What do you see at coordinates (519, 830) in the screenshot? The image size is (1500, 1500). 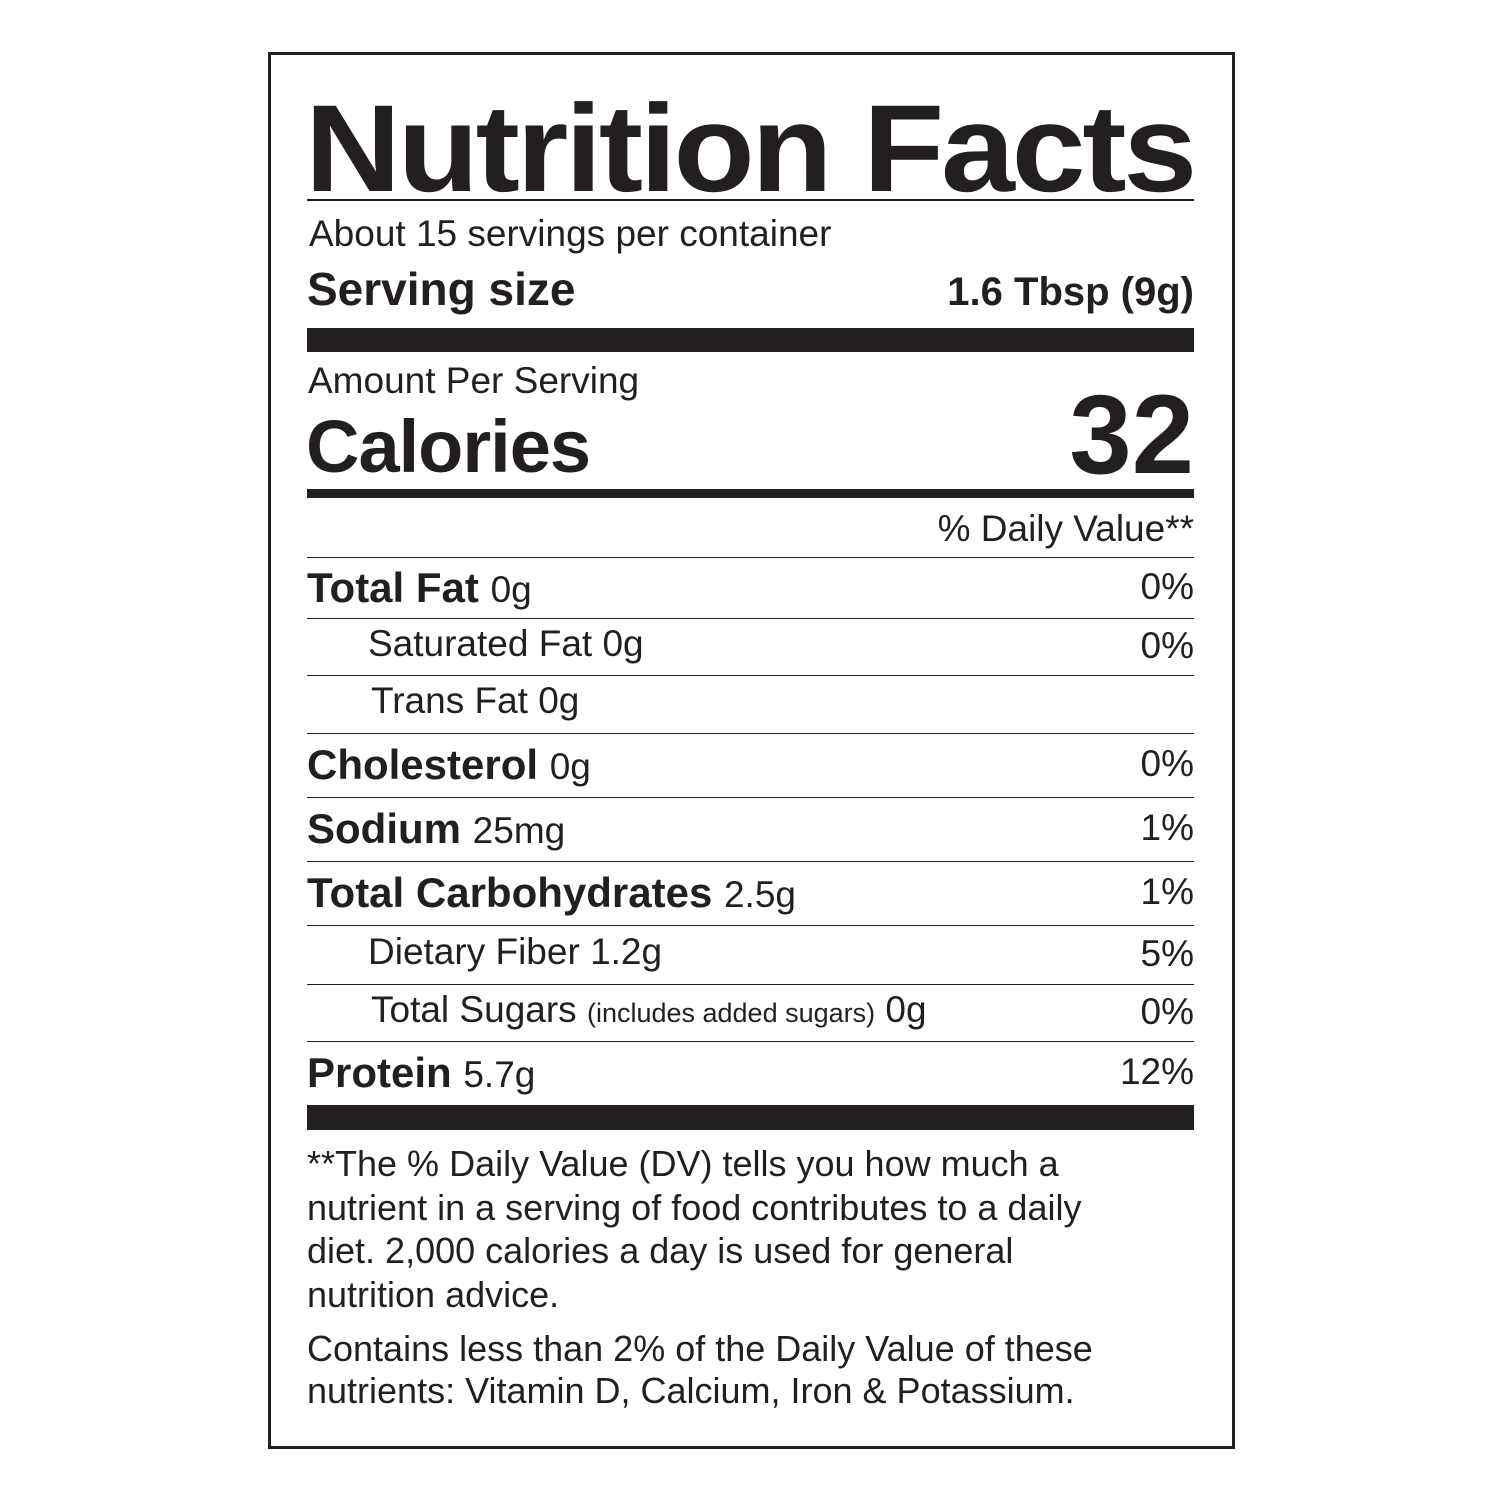 I see `nutrient-amount: 25mg` at bounding box center [519, 830].